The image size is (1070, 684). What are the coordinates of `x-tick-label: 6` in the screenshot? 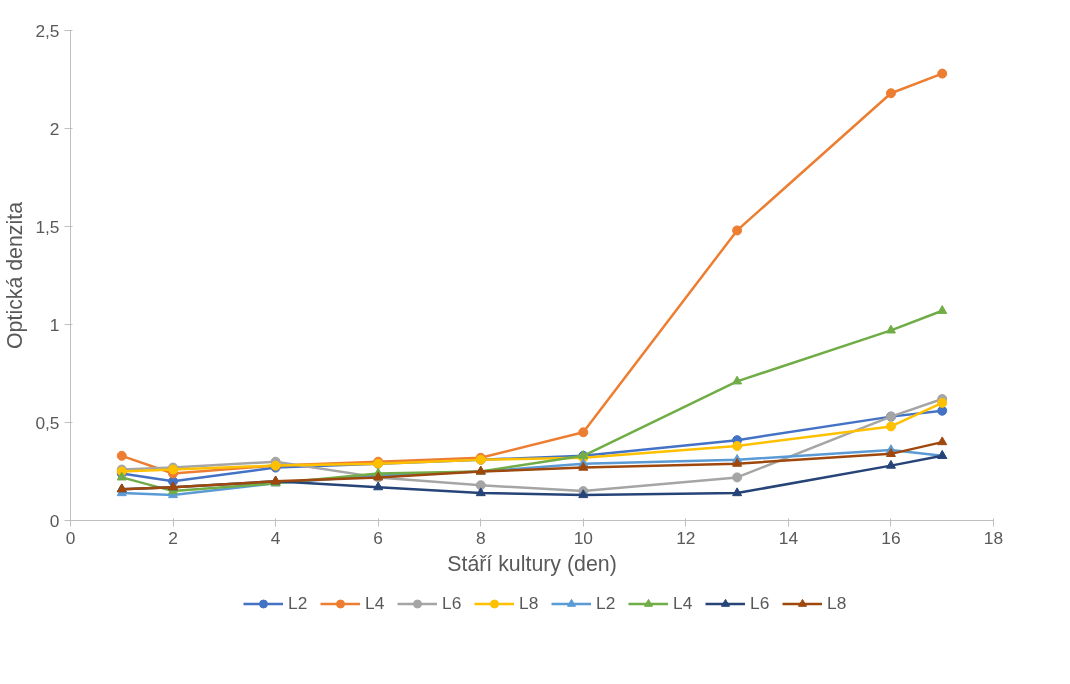 It's located at (378, 537).